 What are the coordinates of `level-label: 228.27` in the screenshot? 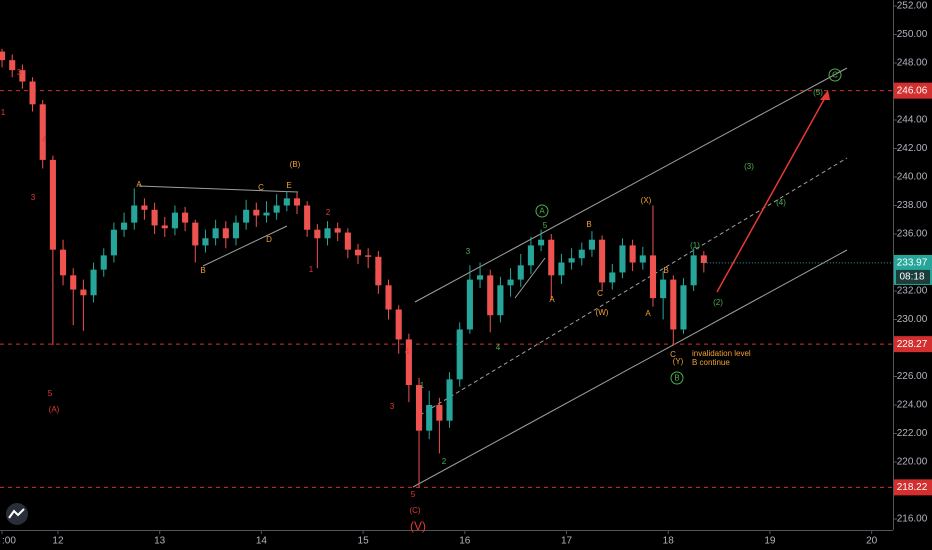 It's located at (912, 344).